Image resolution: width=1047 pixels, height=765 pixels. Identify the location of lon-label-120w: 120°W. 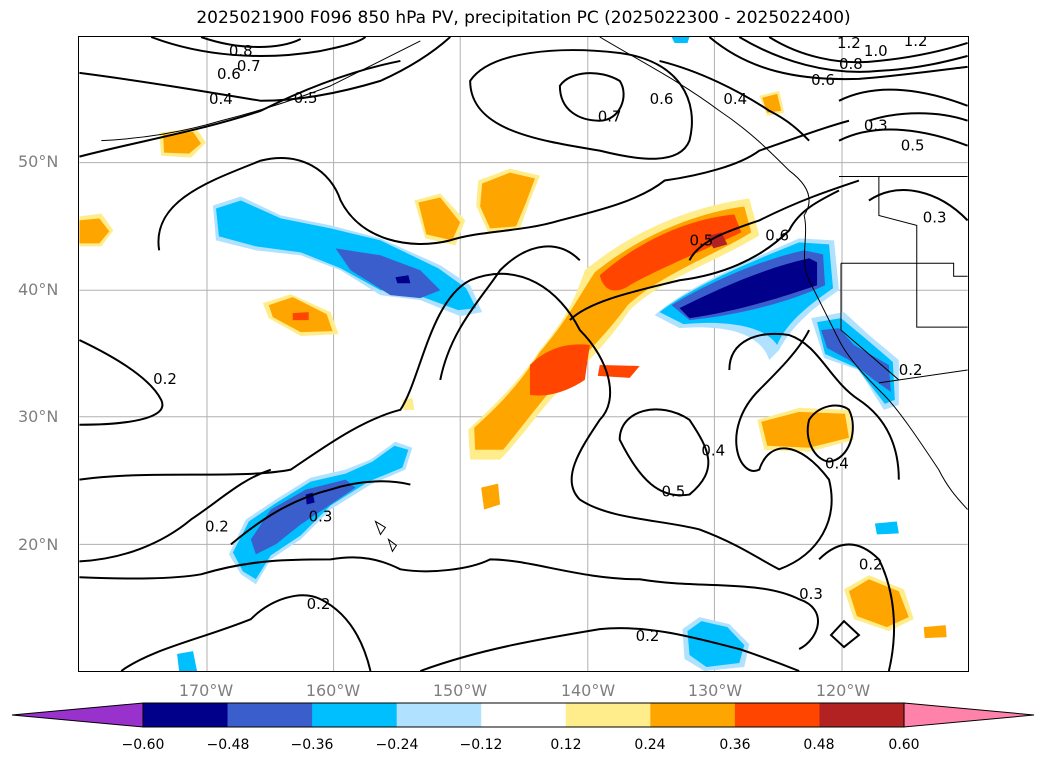
(843, 690).